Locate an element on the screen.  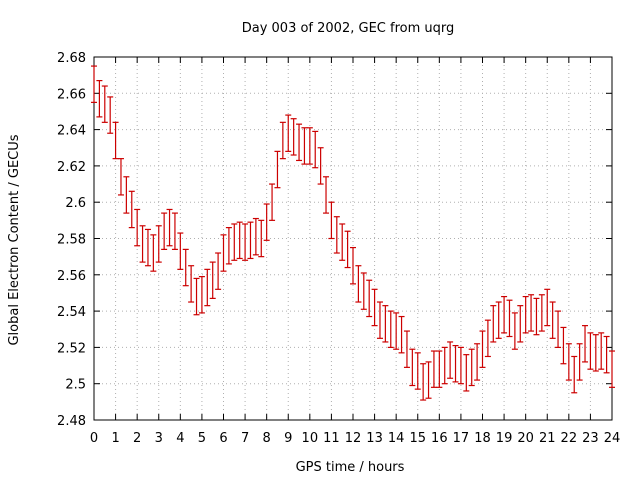
x-tick-label: 4 is located at coordinates (180, 438).